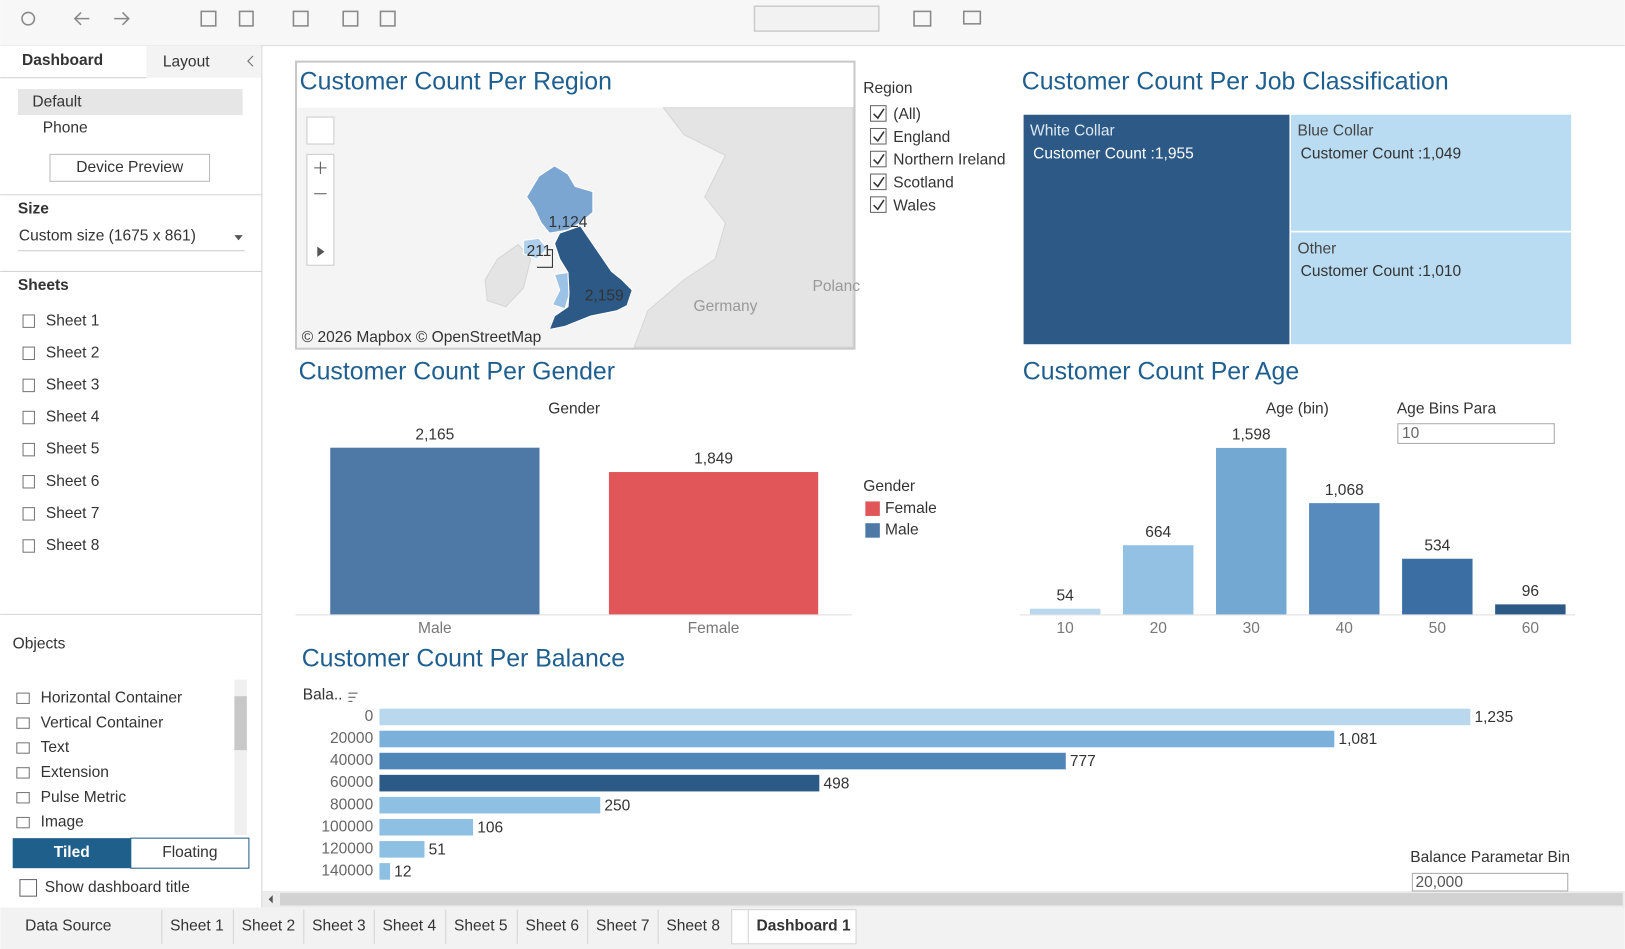  What do you see at coordinates (350, 18) in the screenshot?
I see `duplicate-icon` at bounding box center [350, 18].